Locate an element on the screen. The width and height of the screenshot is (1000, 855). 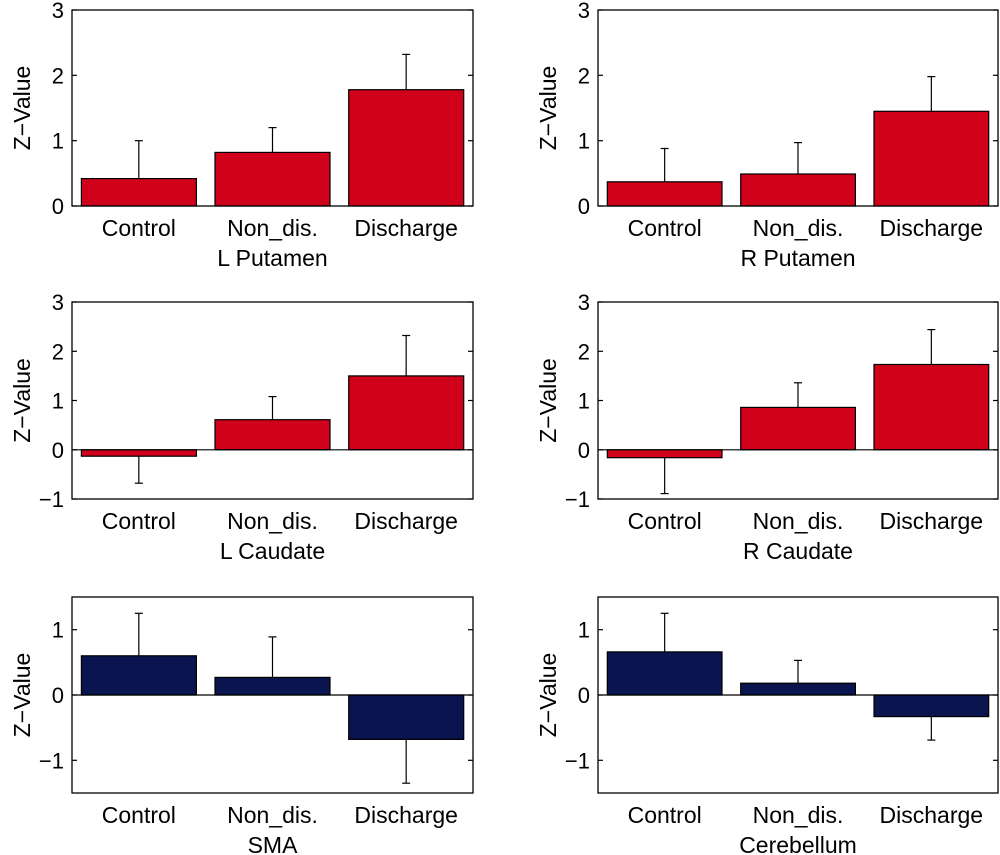
panel-5: Control Non_dis. Discharge −1 0 1 Z−Value SMA is located at coordinates (241, 725).